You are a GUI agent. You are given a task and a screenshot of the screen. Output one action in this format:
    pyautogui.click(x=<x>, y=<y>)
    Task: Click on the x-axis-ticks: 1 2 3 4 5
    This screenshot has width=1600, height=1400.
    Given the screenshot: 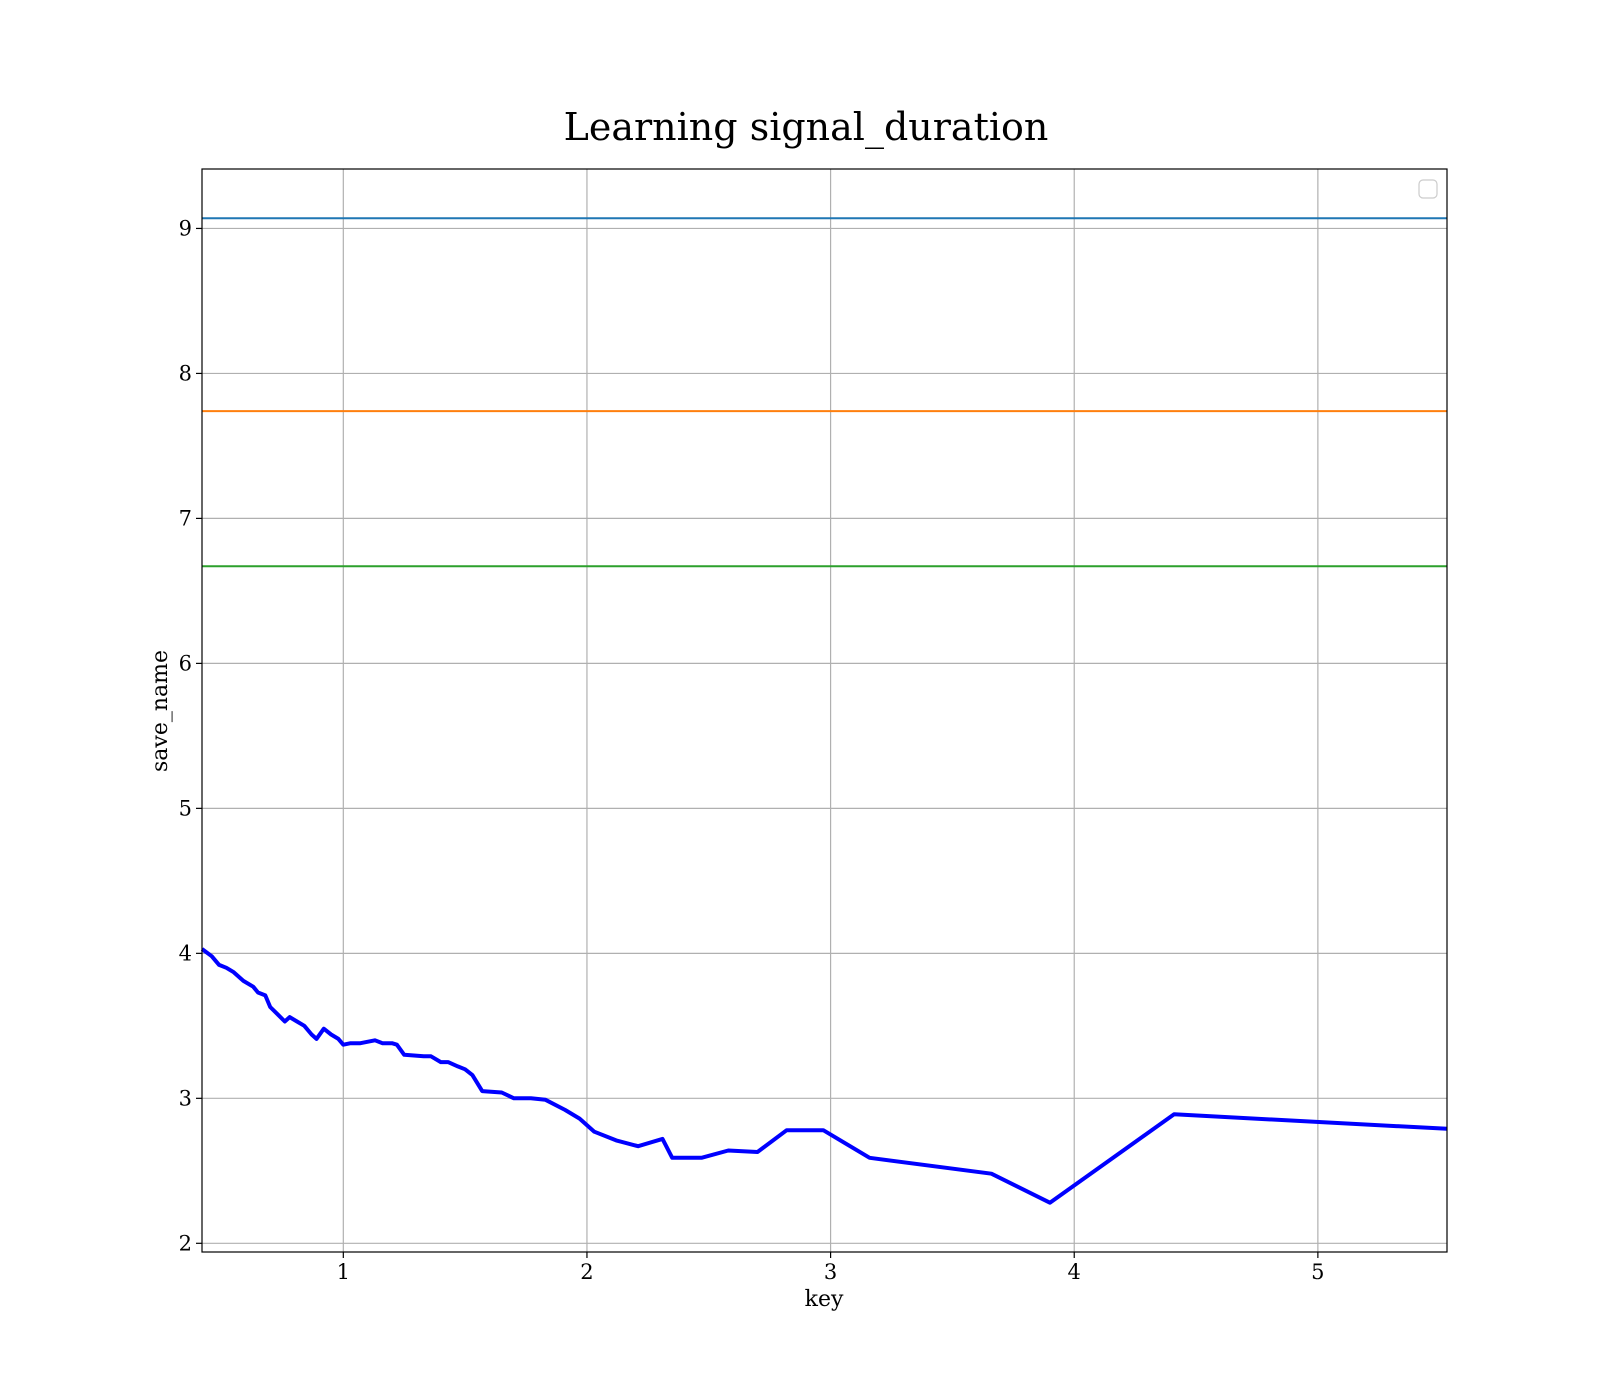 What is the action you would take?
    pyautogui.click(x=831, y=1268)
    